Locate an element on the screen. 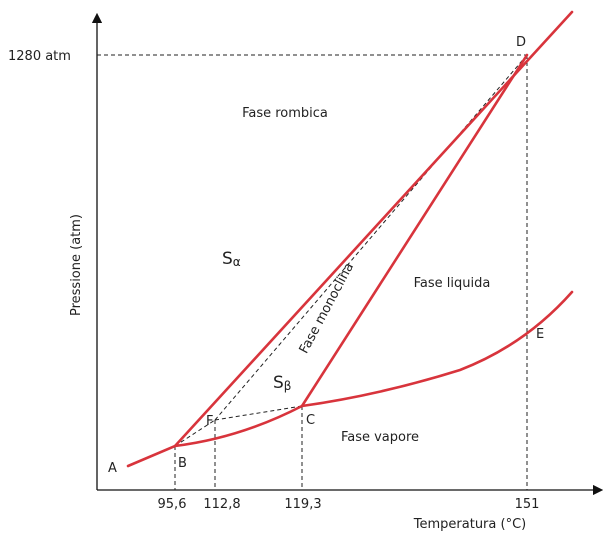 The width and height of the screenshot is (604, 535). region-label: Fase monoclina is located at coordinates (327, 308).